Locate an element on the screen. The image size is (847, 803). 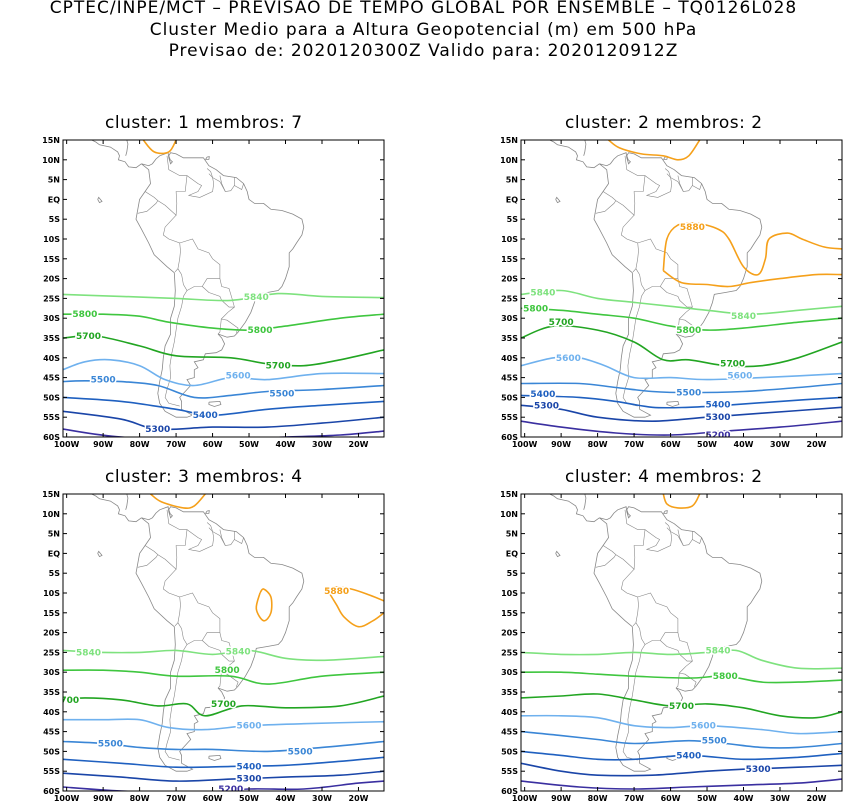
contour-label: 5200 is located at coordinates (717, 436).